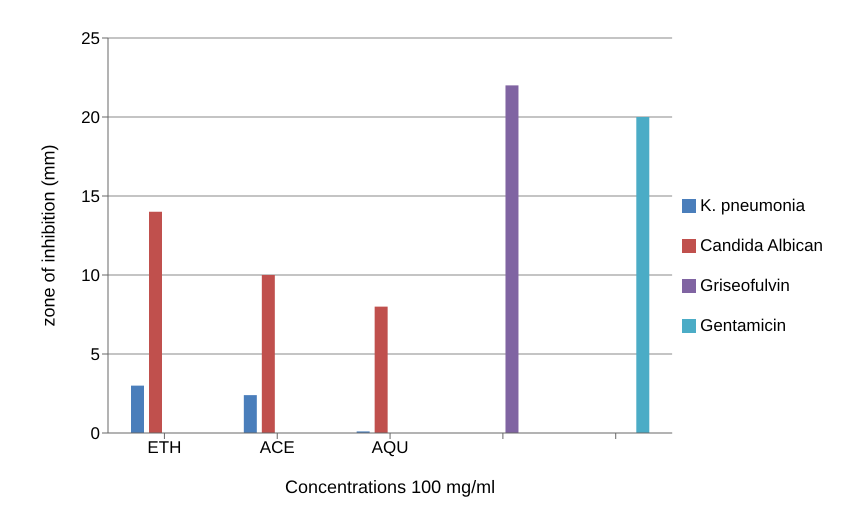 This screenshot has width=863, height=531. I want to click on y-tick-label: 20, so click(90, 118).